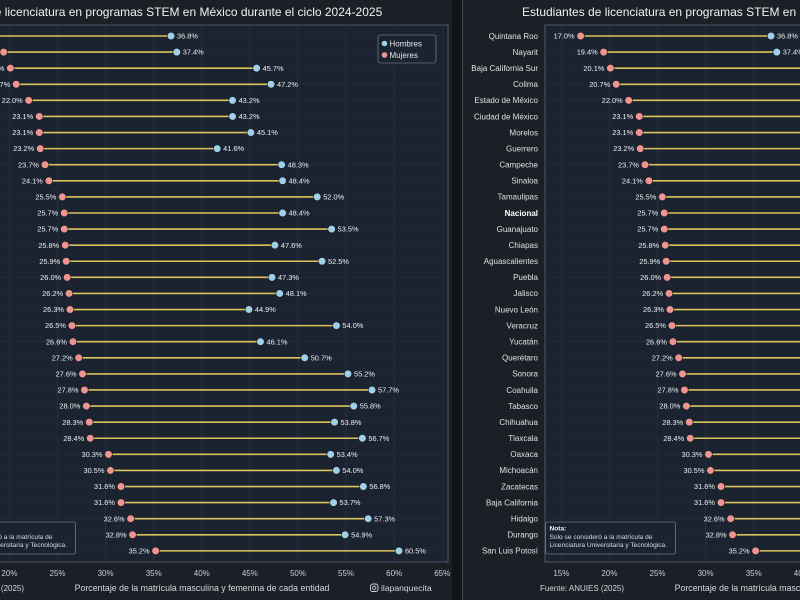 Image resolution: width=800 pixels, height=600 pixels. I want to click on instagram-icon, so click(374, 587).